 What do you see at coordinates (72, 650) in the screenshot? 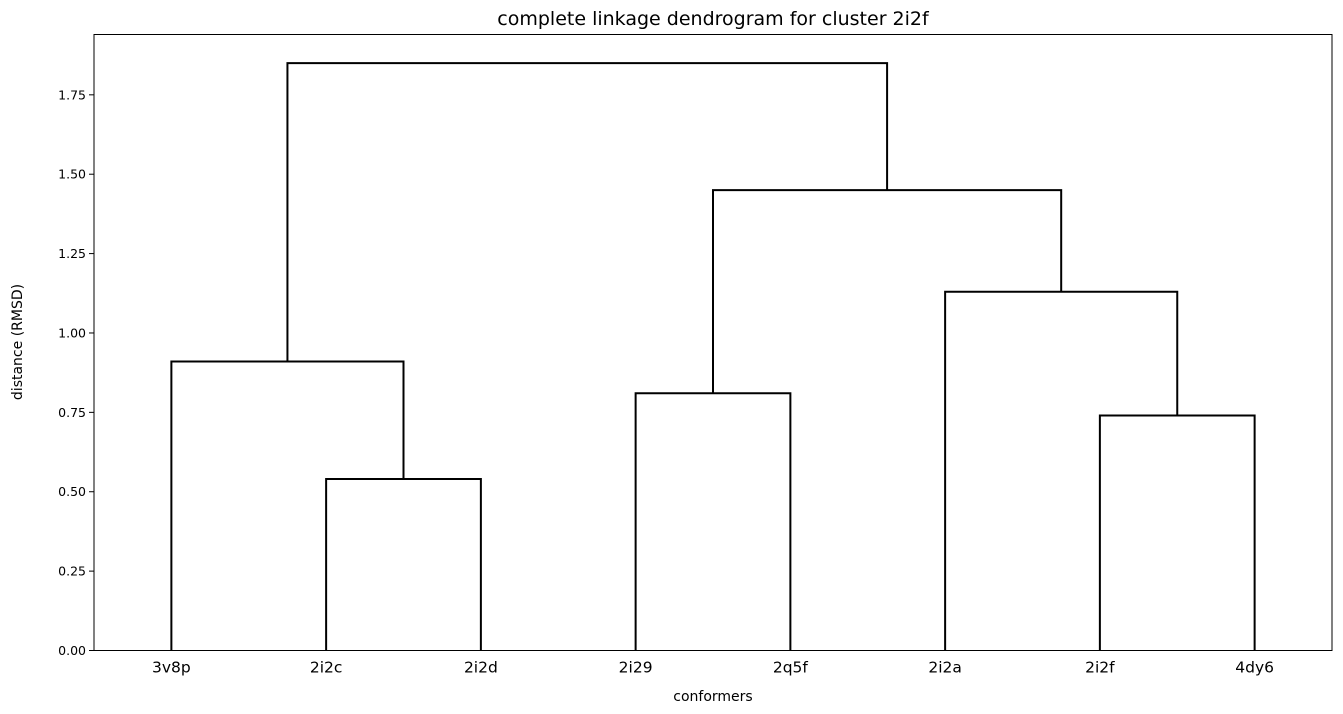
I see `y-tick-label: 0.00` at bounding box center [72, 650].